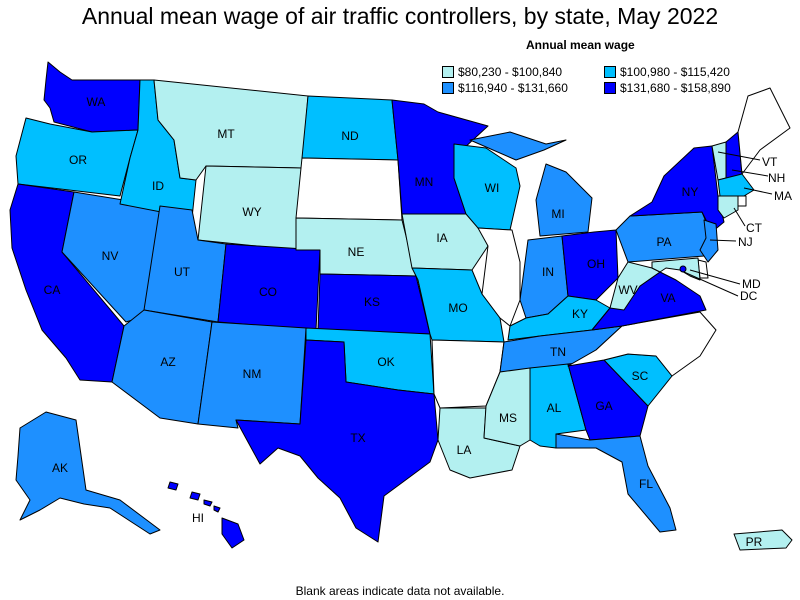  I want to click on state-nc, so click(642, 344).